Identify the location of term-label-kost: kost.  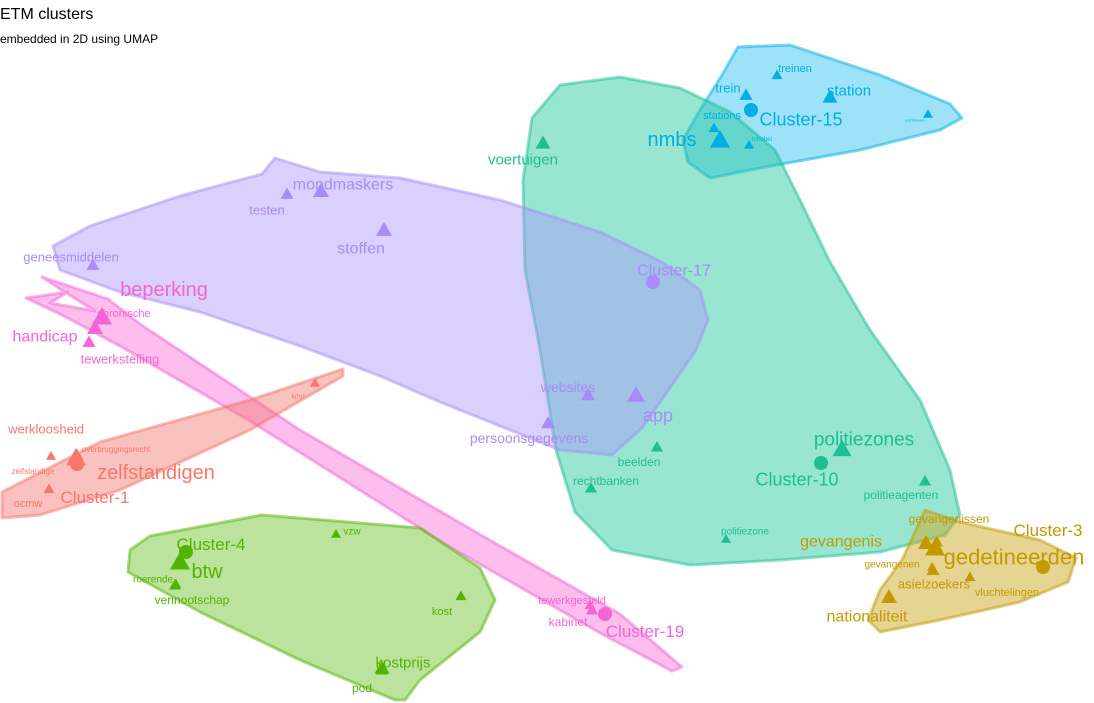
(442, 612).